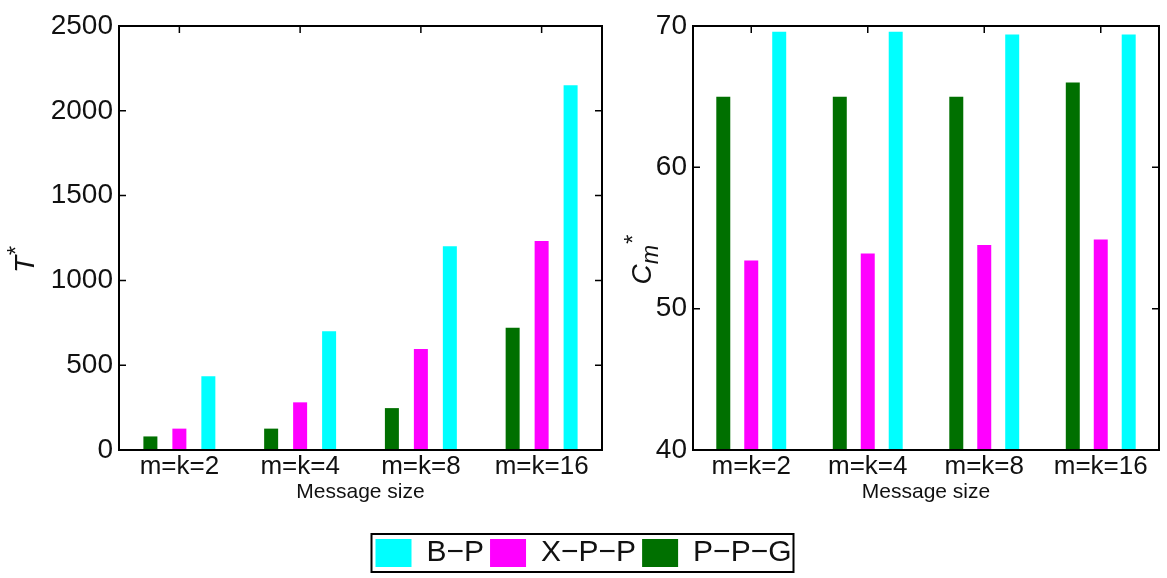 The height and width of the screenshot is (578, 1167). I want to click on y-tick-label: 2000, so click(81, 109).